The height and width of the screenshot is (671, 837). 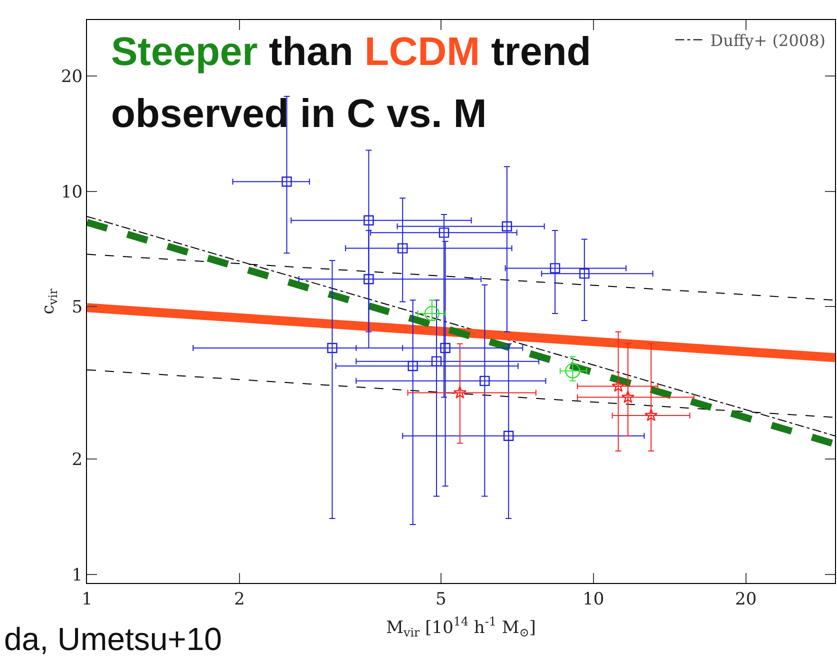 What do you see at coordinates (113, 639) in the screenshot?
I see `text: da, Umetsu+10` at bounding box center [113, 639].